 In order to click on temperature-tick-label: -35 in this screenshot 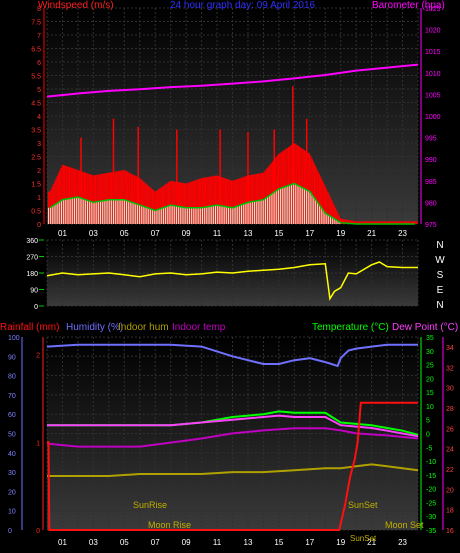, I will do `click(431, 531)`.